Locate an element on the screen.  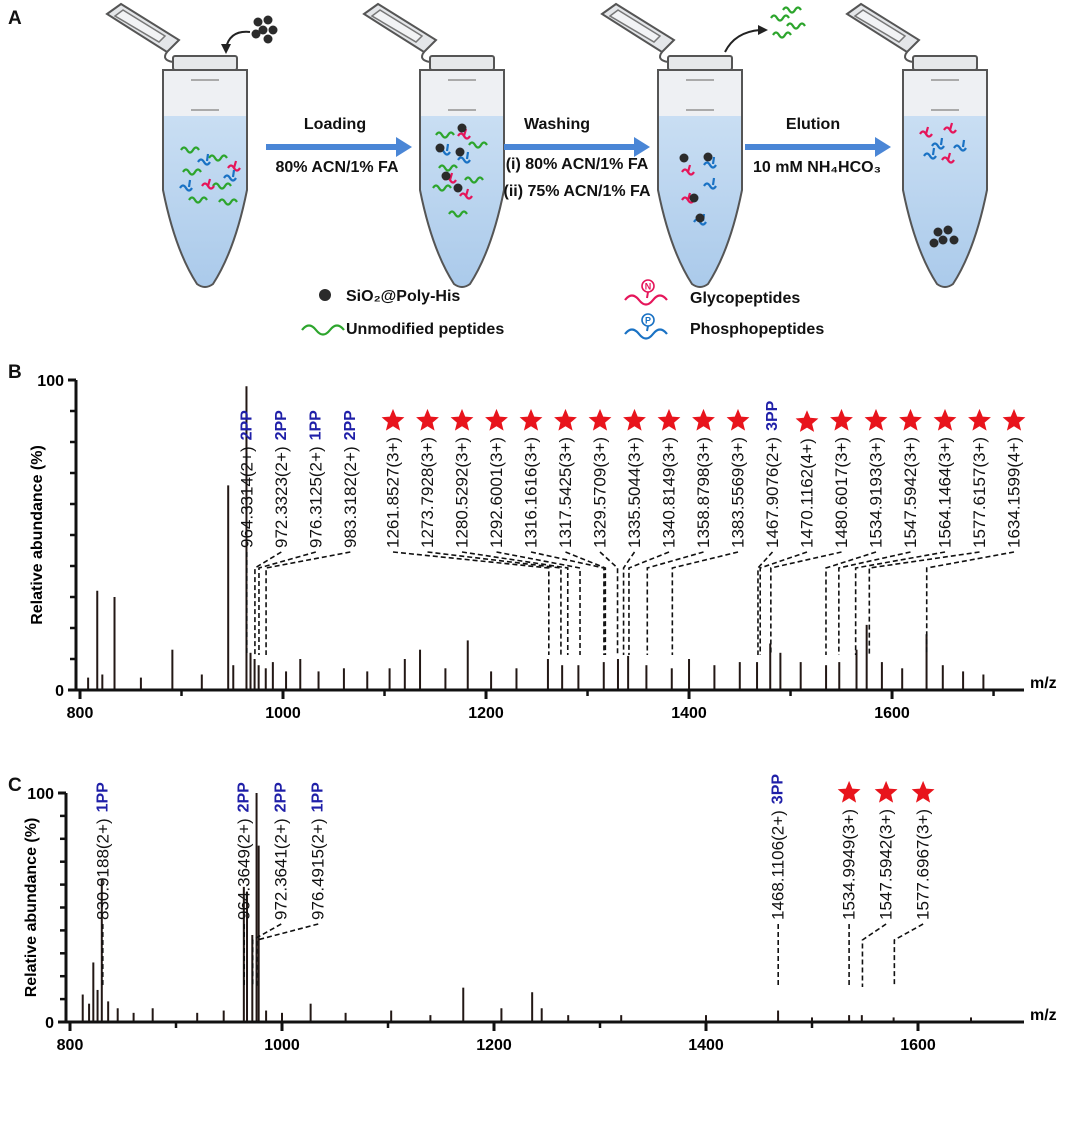
annotation-label: 1634.1599(4+) is located at coordinates (1014, 492).